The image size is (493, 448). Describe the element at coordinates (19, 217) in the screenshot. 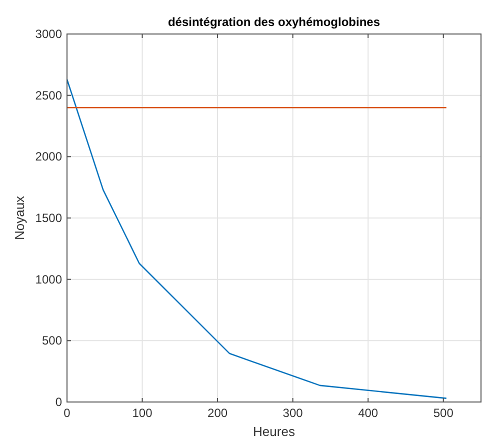

I see `y-axis-title: Noyaux` at that location.